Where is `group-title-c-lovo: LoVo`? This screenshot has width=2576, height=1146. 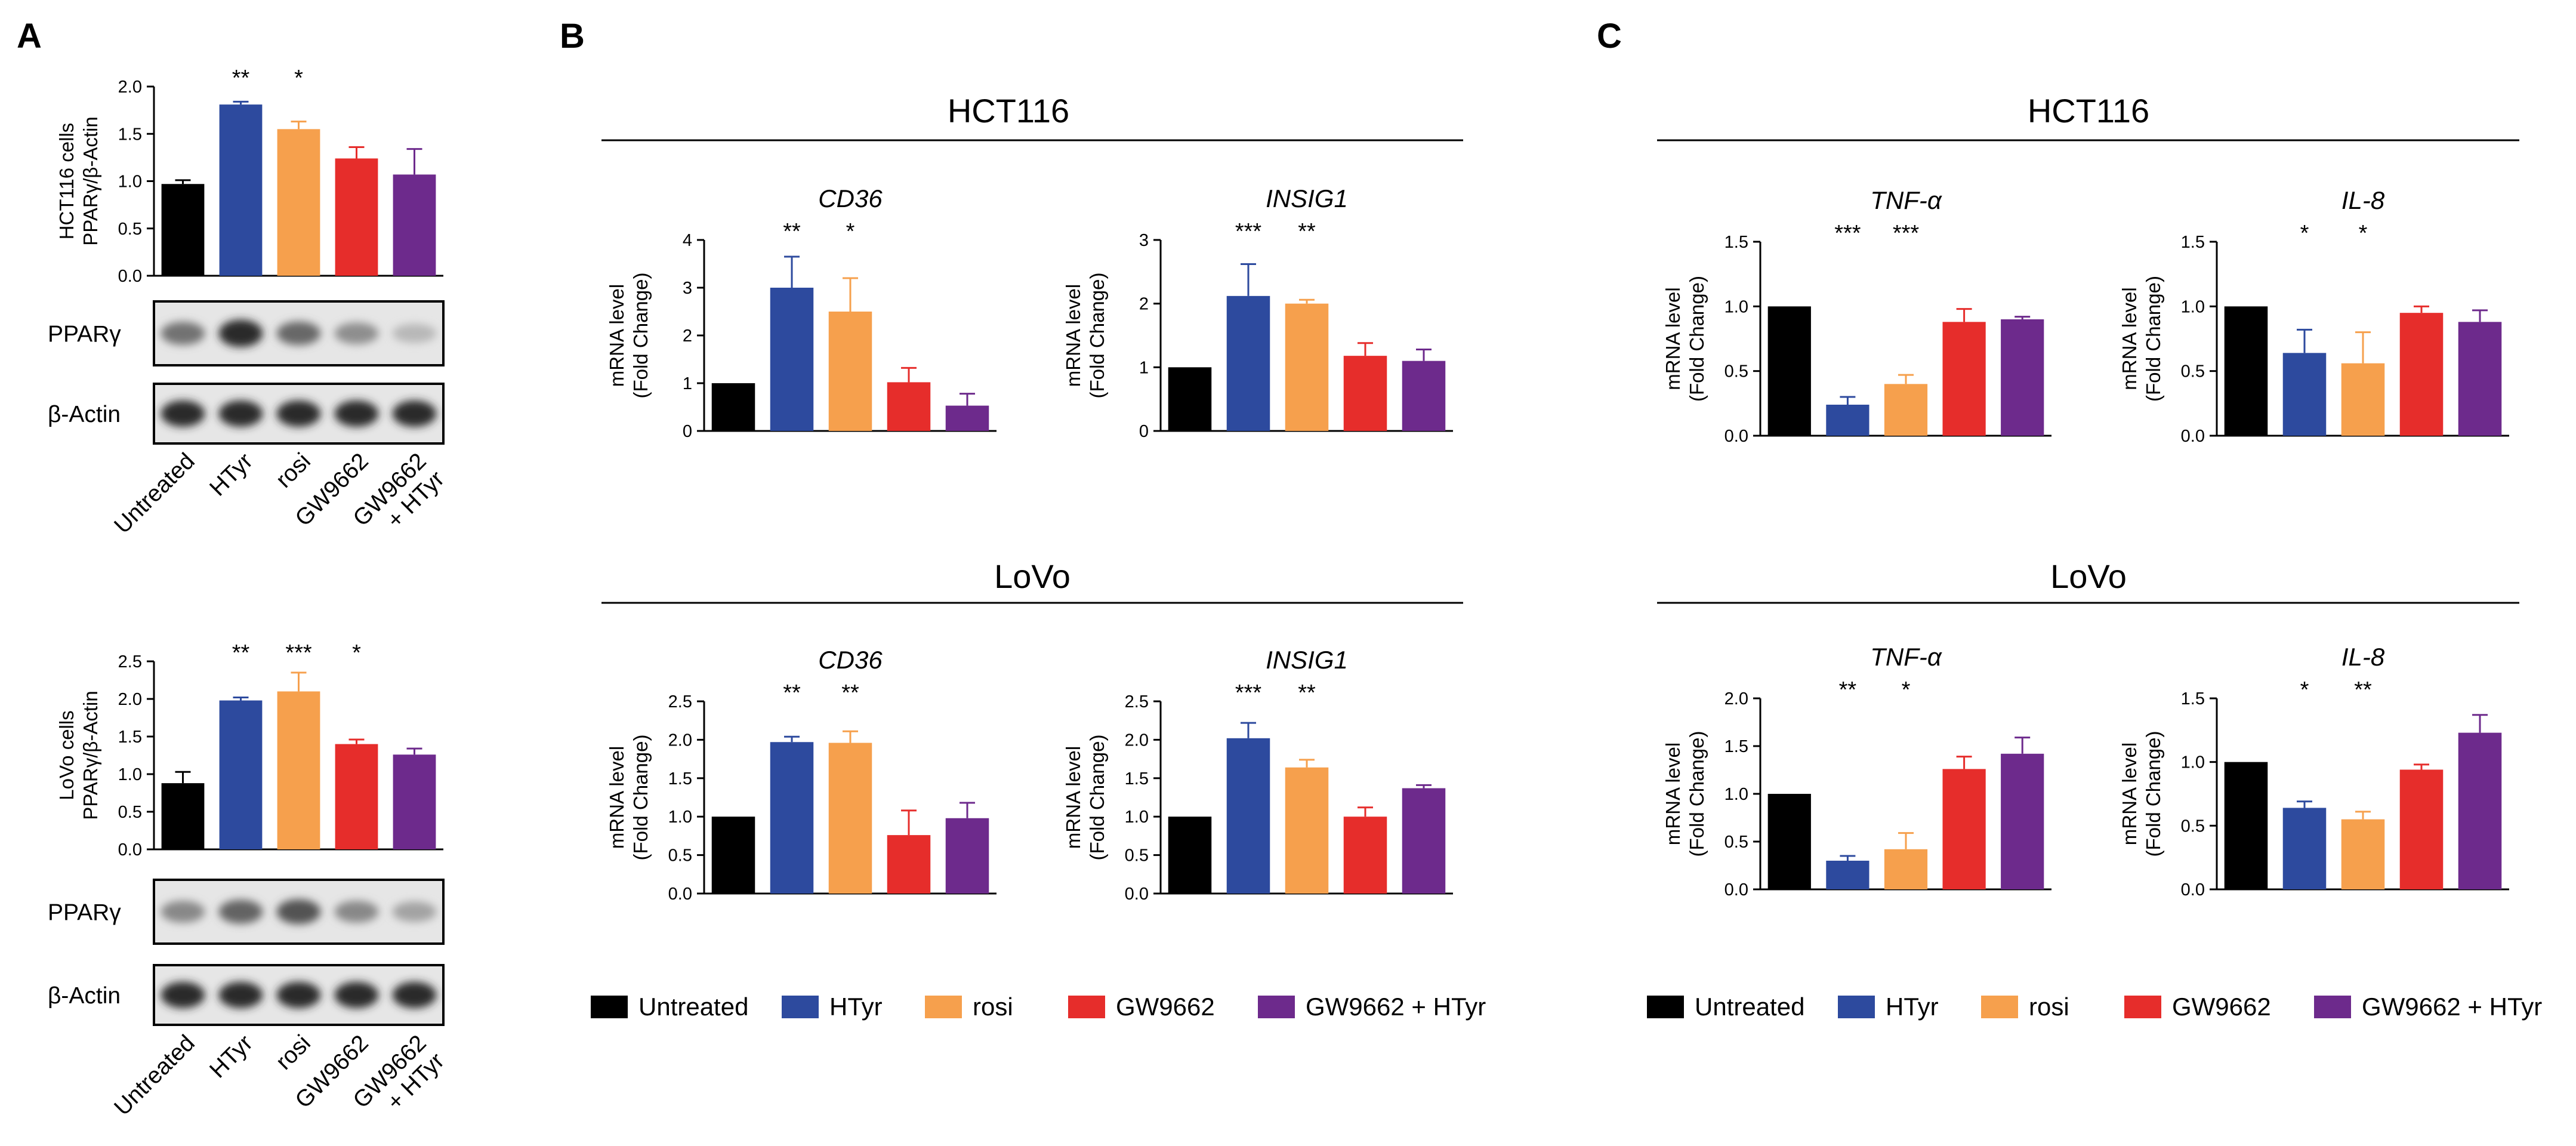 group-title-c-lovo: LoVo is located at coordinates (2088, 581).